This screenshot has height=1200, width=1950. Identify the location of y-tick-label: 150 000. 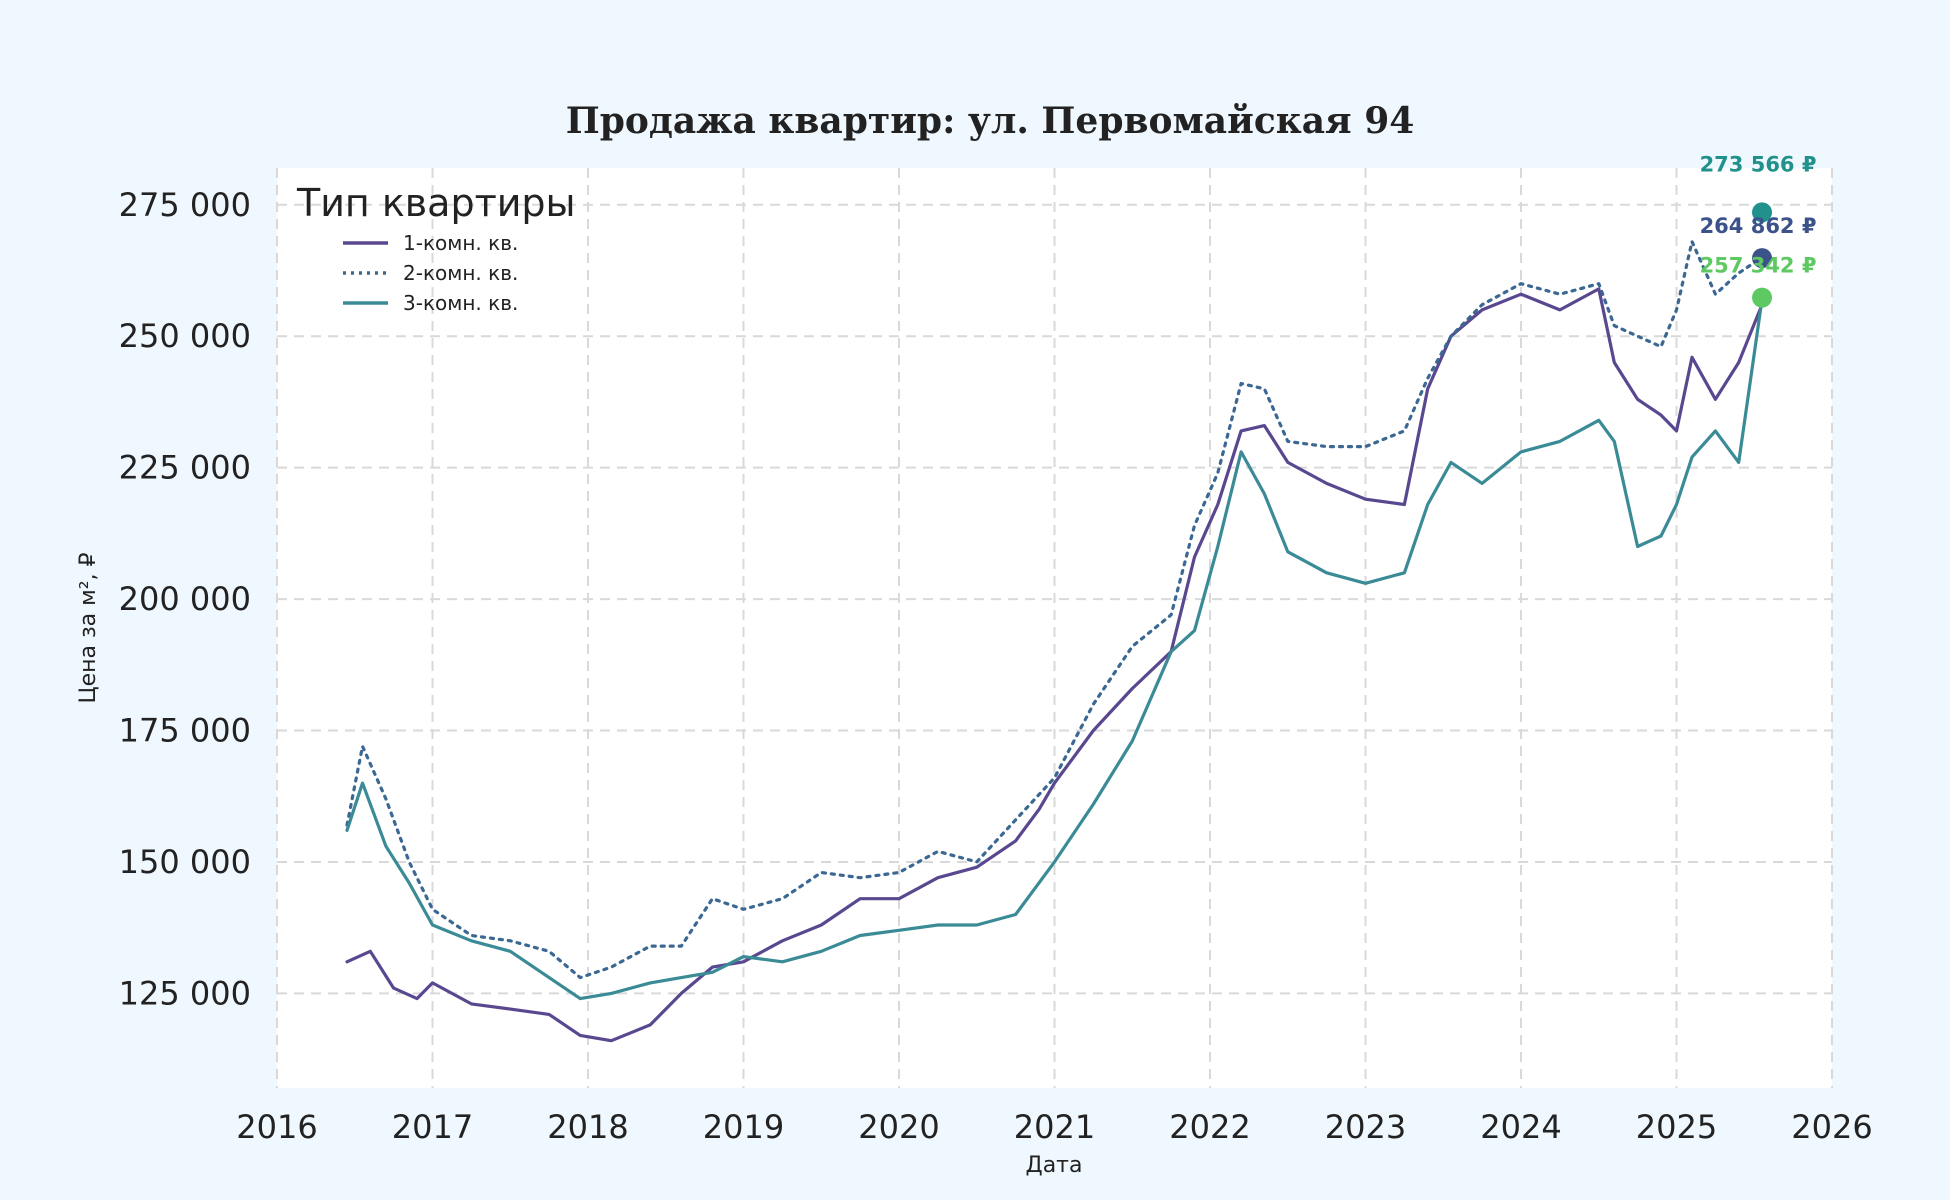
(185, 862).